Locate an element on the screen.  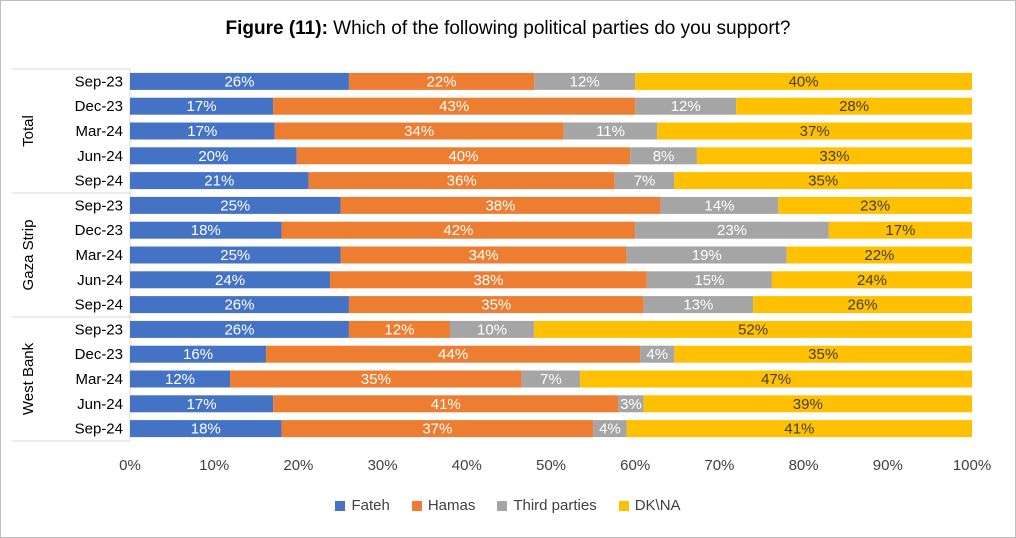
x-tick-label: 30% is located at coordinates (383, 465).